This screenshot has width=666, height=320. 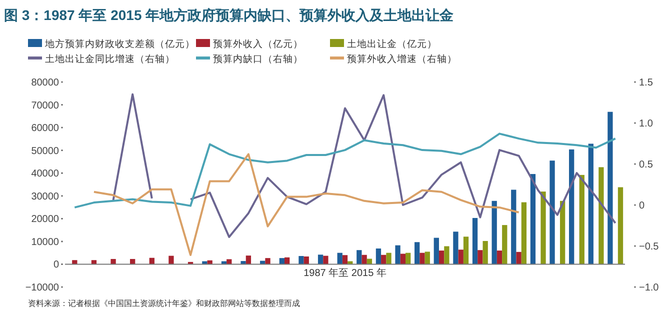 What do you see at coordinates (646, 83) in the screenshot?
I see `y2-tick-label: 1.5` at bounding box center [646, 83].